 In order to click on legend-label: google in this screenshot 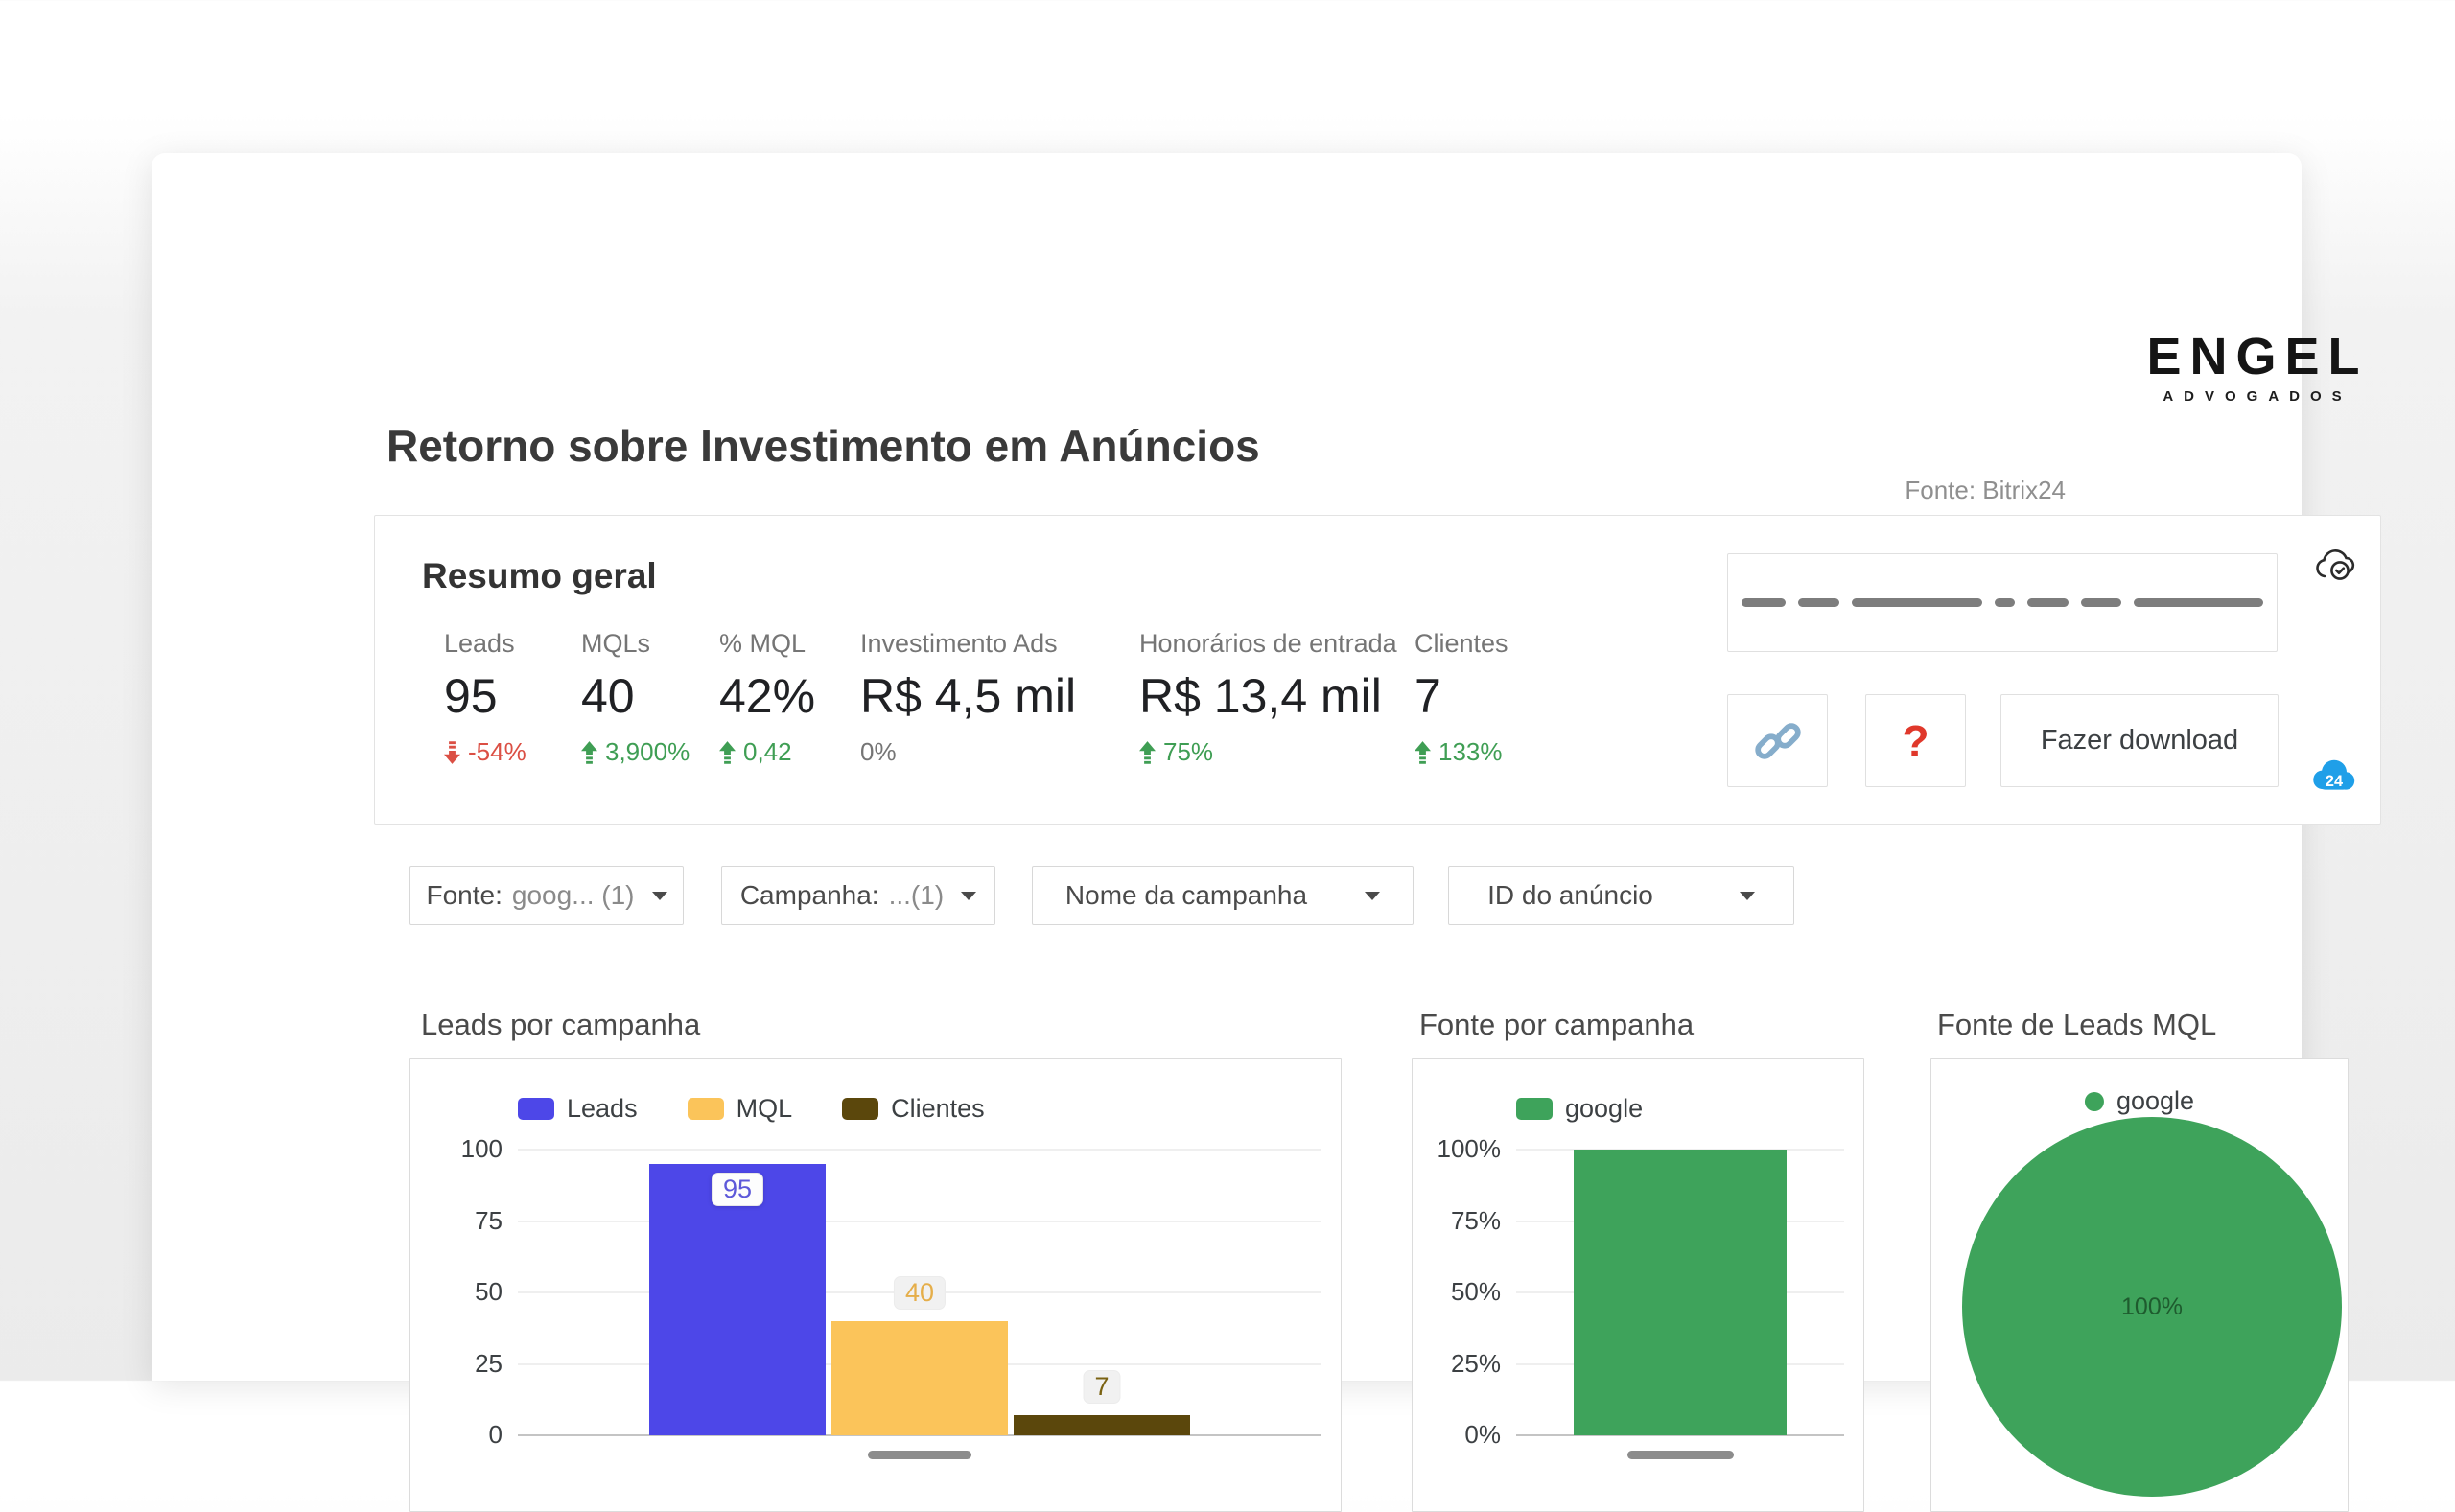, I will do `click(1604, 1108)`.